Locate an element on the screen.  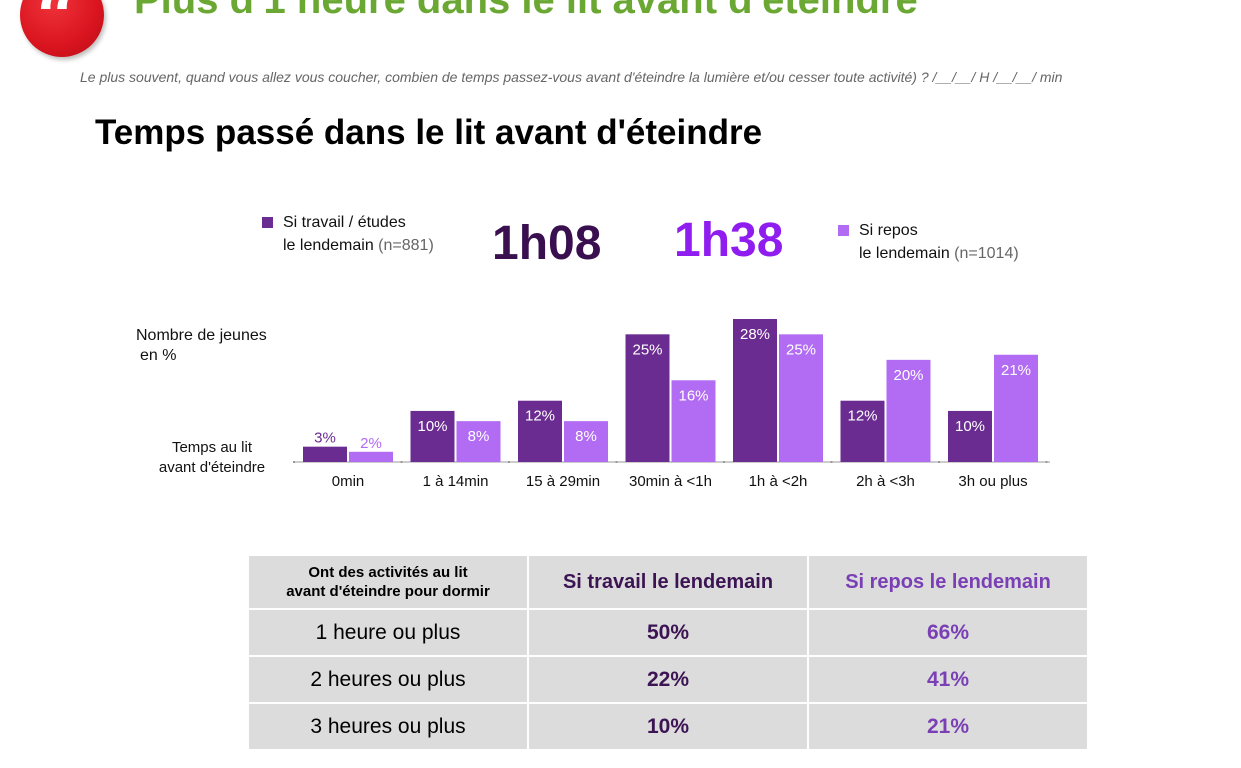
legend-repos-line2: le lendemain is located at coordinates (907, 253).